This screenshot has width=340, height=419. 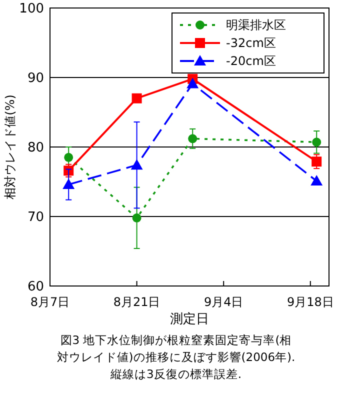 I want to click on x-tick-label: 8月7日, so click(x=50, y=302).